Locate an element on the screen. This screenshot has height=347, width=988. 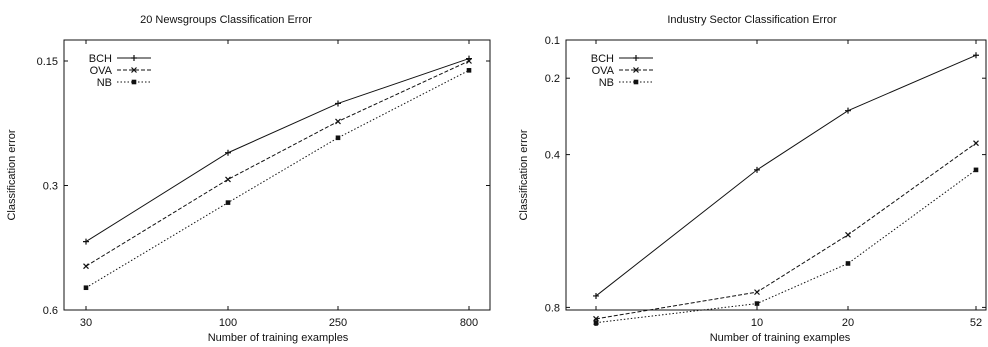
x-tick-label: 800 is located at coordinates (469, 323).